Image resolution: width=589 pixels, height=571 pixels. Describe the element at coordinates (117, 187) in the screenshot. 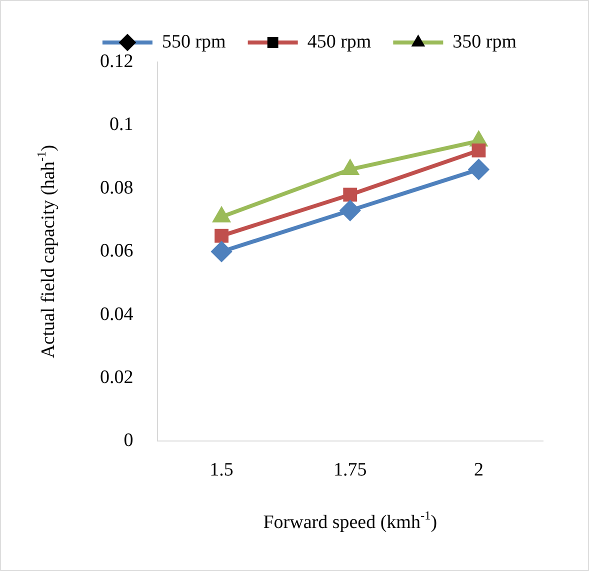

I see `y-tick-label: 0.08` at that location.